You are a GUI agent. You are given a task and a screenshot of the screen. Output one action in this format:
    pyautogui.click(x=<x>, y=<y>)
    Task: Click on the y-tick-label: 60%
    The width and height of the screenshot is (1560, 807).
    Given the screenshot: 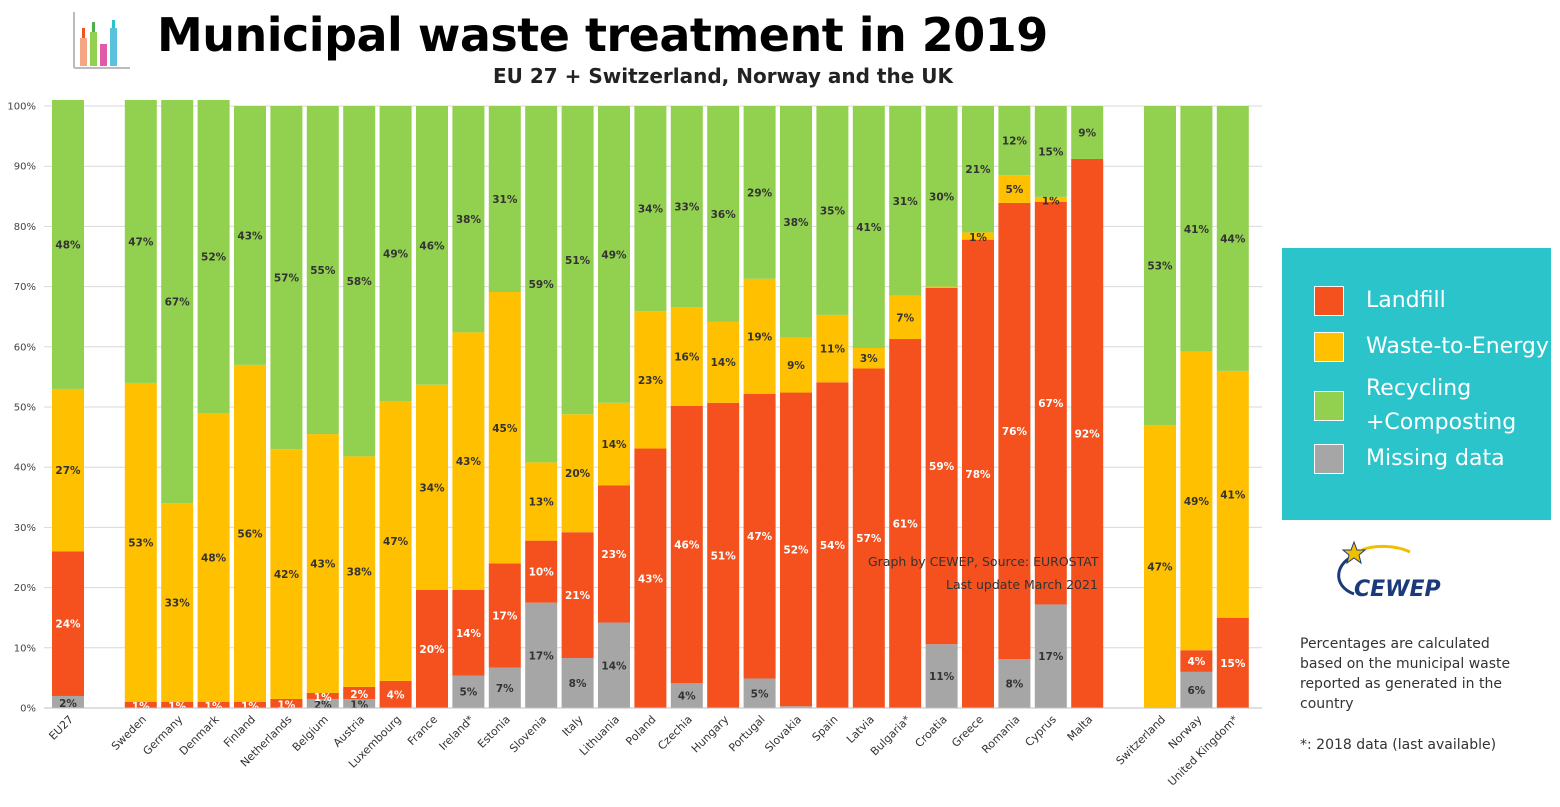 What is the action you would take?
    pyautogui.click(x=25, y=347)
    